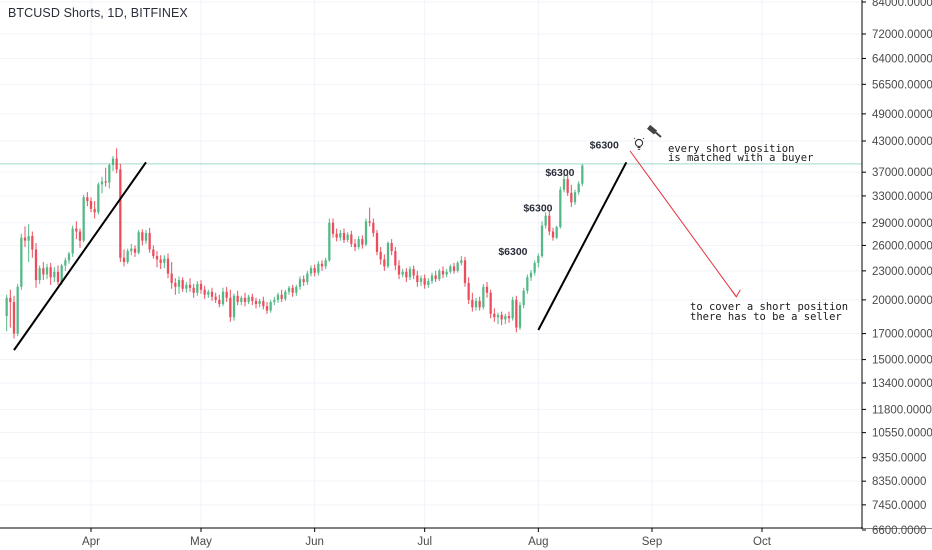  I want to click on down-arrow-line, so click(683, 224).